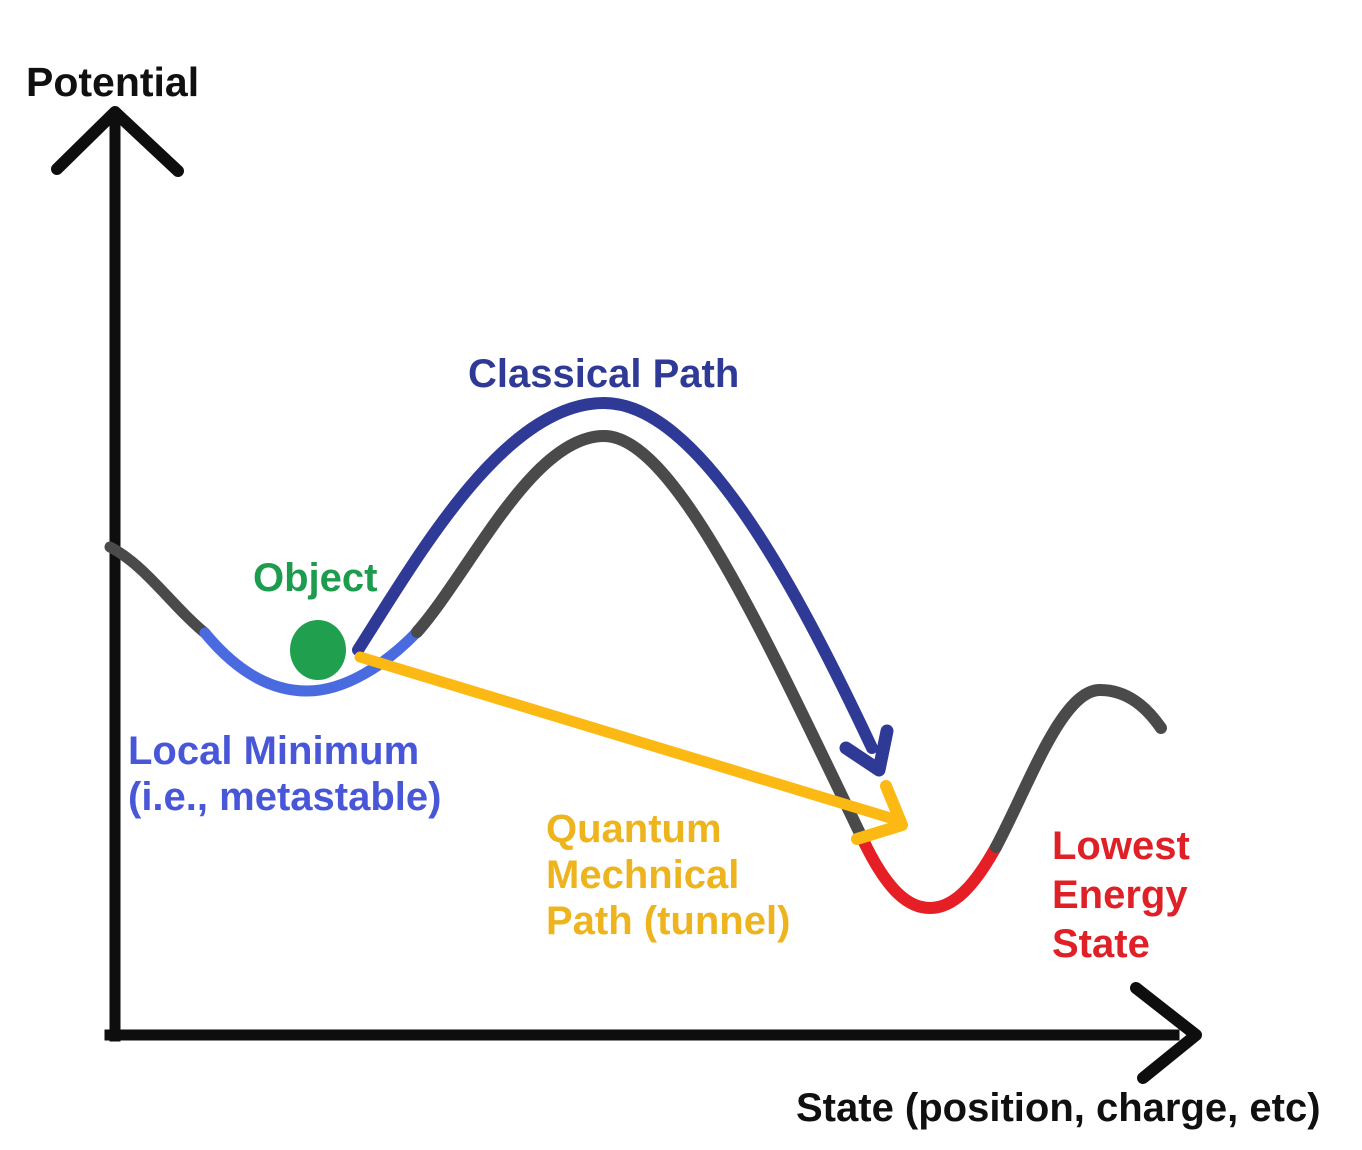  Describe the element at coordinates (866, 750) in the screenshot. I see `classical-path-arrowhead-icon` at that location.